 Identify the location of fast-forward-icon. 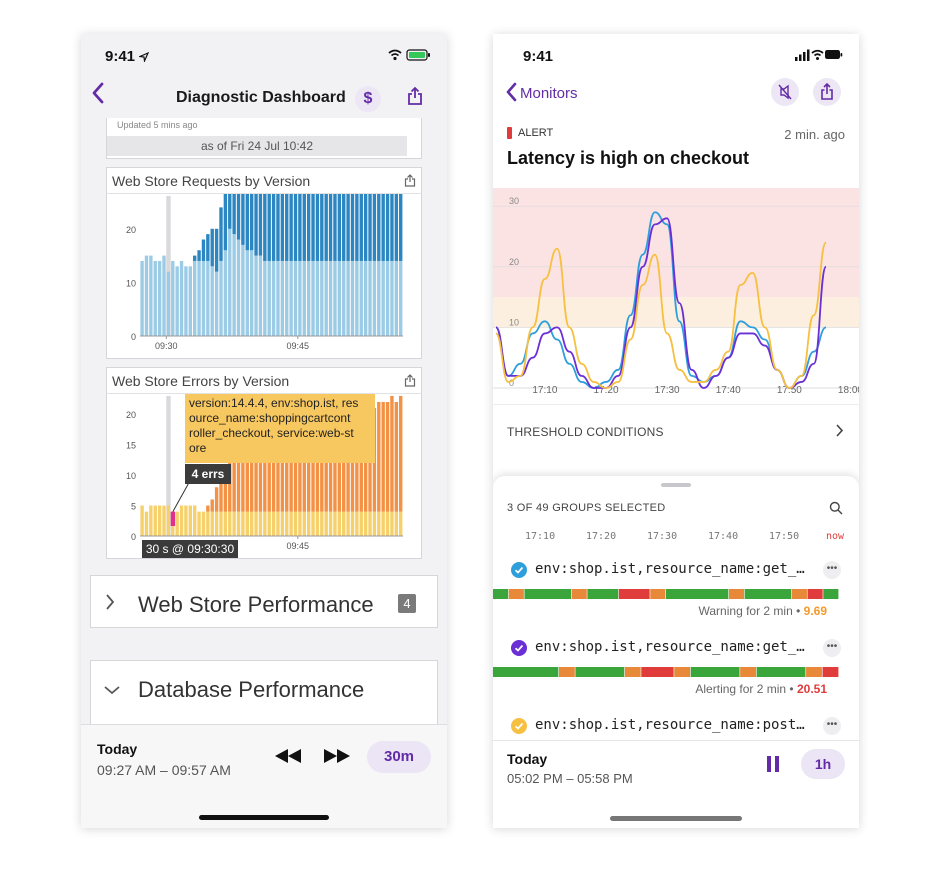
(337, 758).